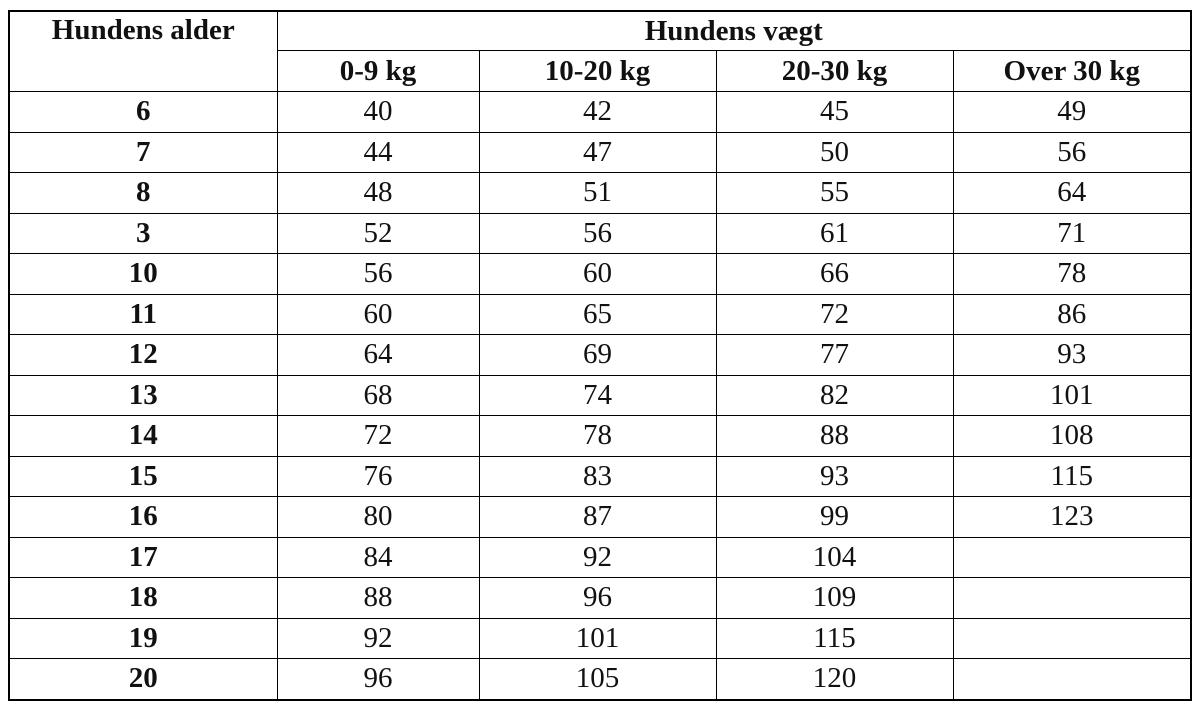 The height and width of the screenshot is (709, 1200). Describe the element at coordinates (834, 274) in the screenshot. I see `value-cell: 66` at that location.